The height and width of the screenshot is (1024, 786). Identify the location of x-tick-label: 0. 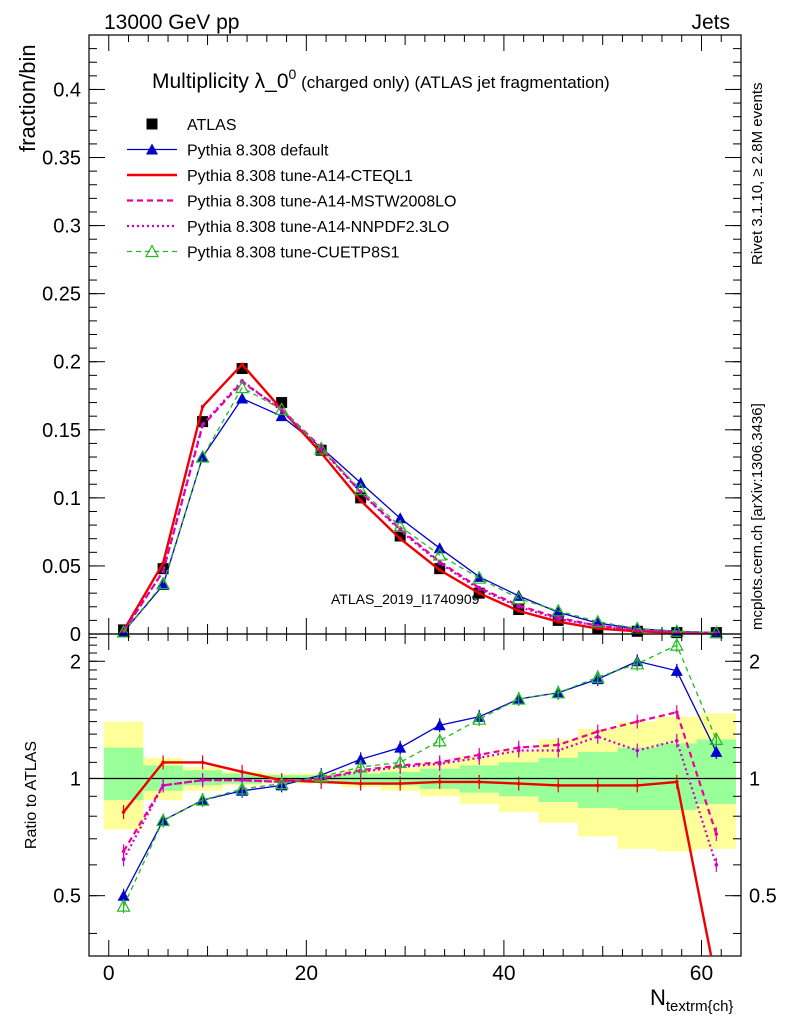
(109, 973).